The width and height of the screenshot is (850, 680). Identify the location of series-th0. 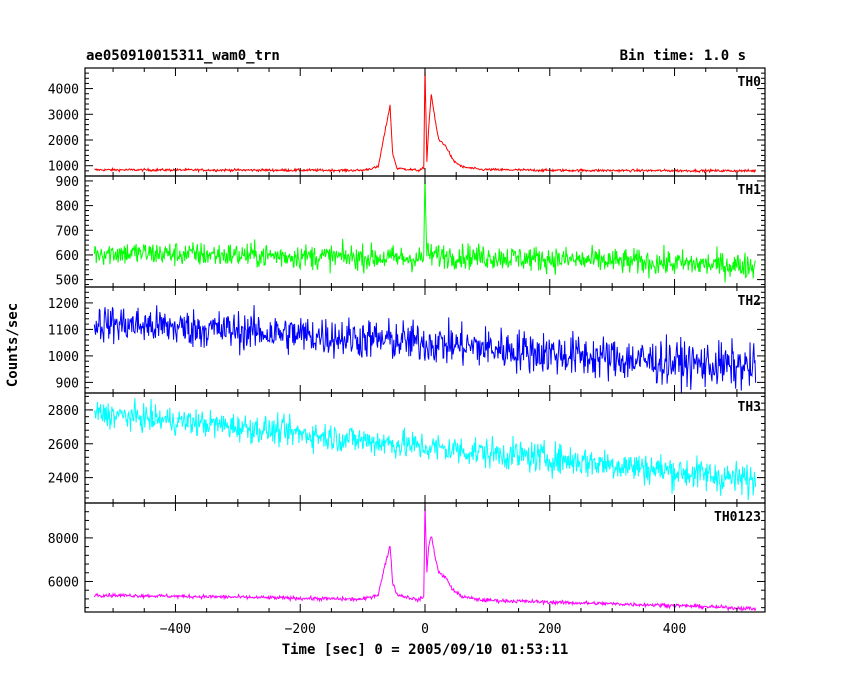
(425, 121).